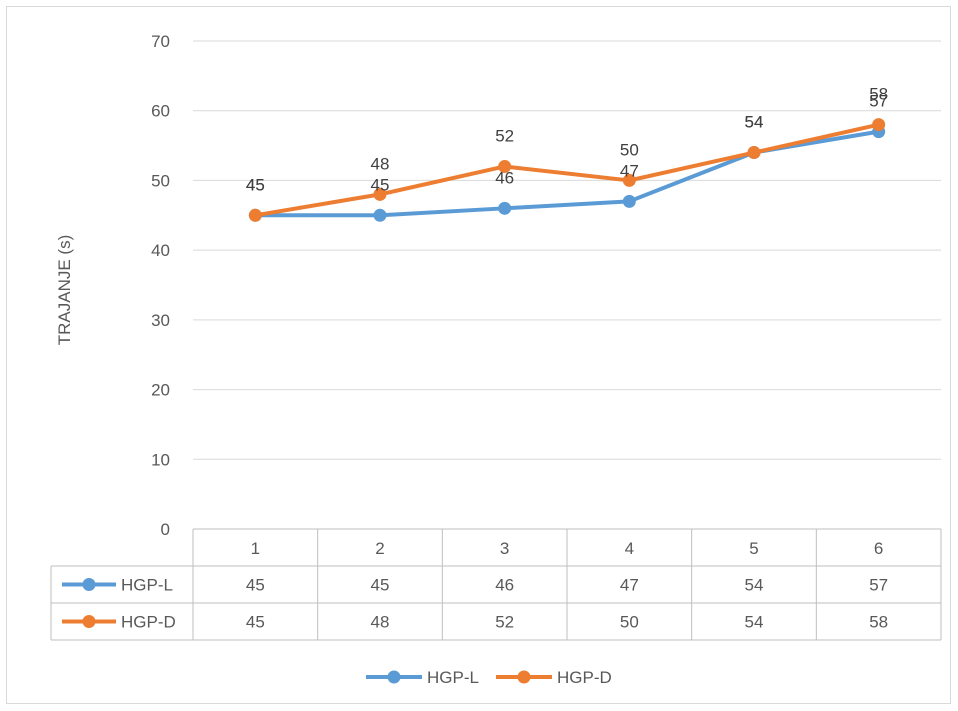 This screenshot has width=958, height=711. Describe the element at coordinates (380, 622) in the screenshot. I see `table-cell: 48` at that location.